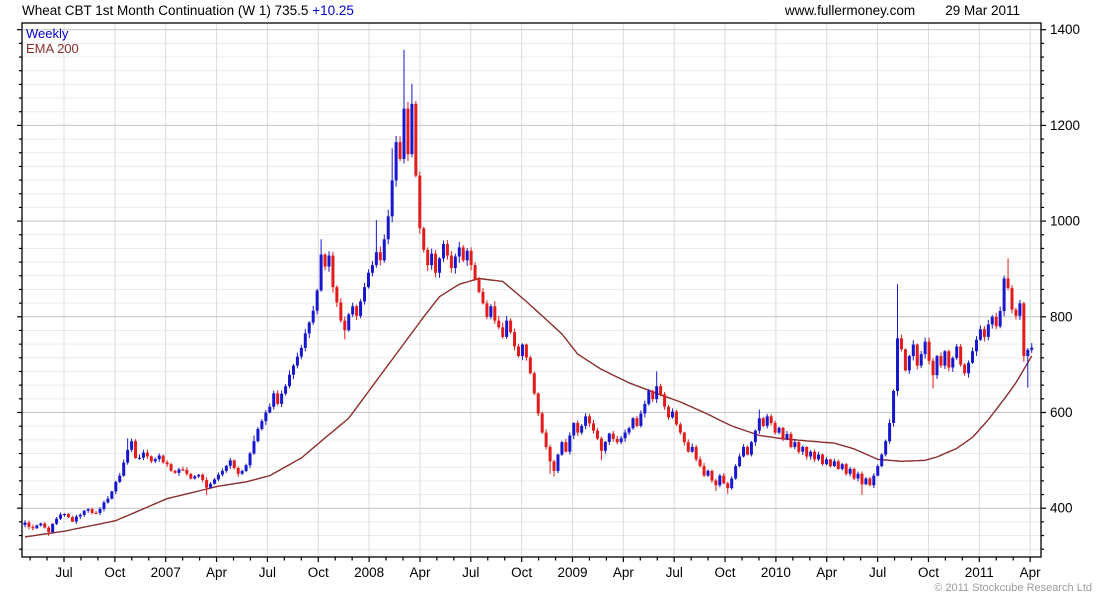  I want to click on y-axis-label: 1000, so click(1065, 221).